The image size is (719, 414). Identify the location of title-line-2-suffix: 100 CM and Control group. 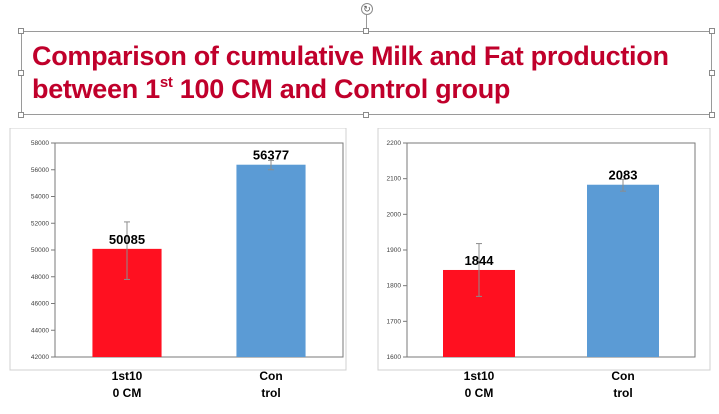
(341, 89).